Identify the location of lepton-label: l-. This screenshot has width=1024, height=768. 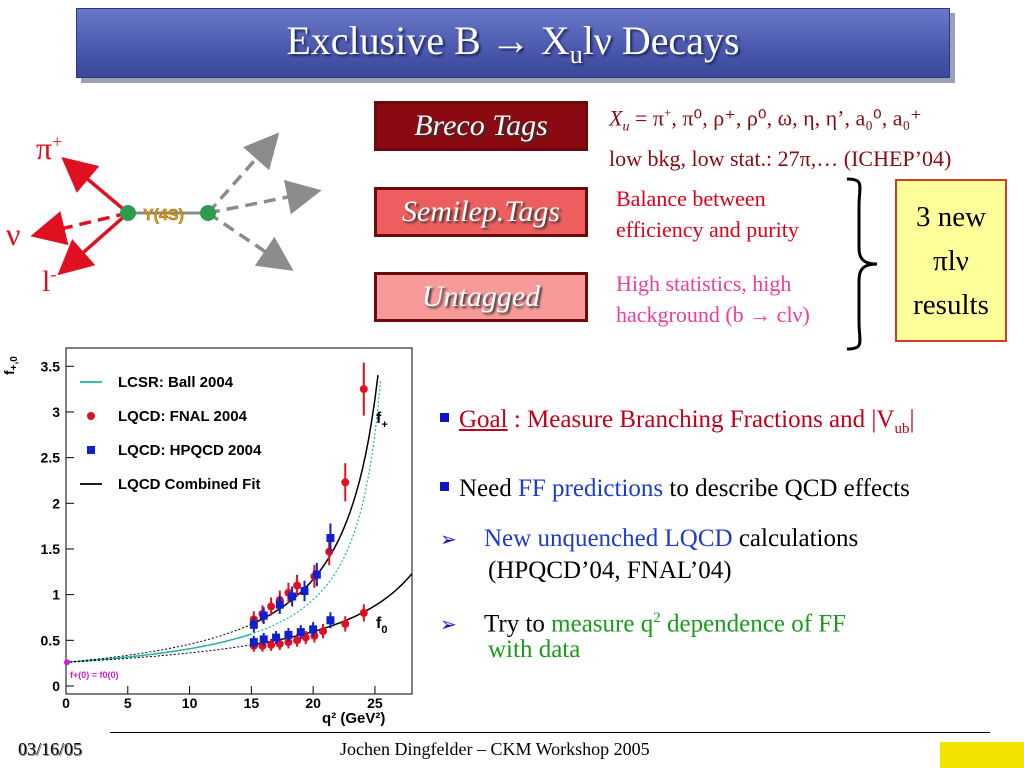
(49, 281).